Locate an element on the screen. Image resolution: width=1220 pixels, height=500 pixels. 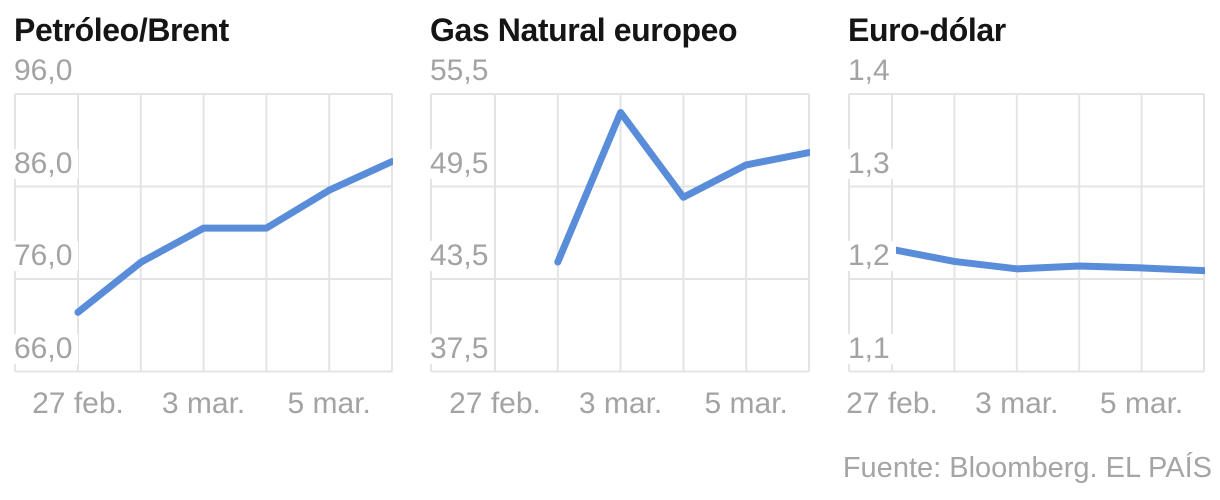
y-tick-label: 55,5 is located at coordinates (462, 71).